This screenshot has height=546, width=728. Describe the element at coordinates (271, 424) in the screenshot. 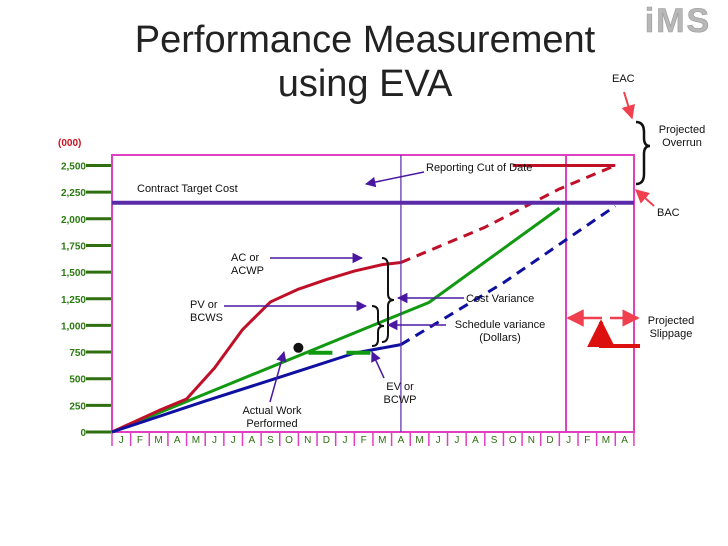

I see `actual-work-label-line-2: Performed` at that location.